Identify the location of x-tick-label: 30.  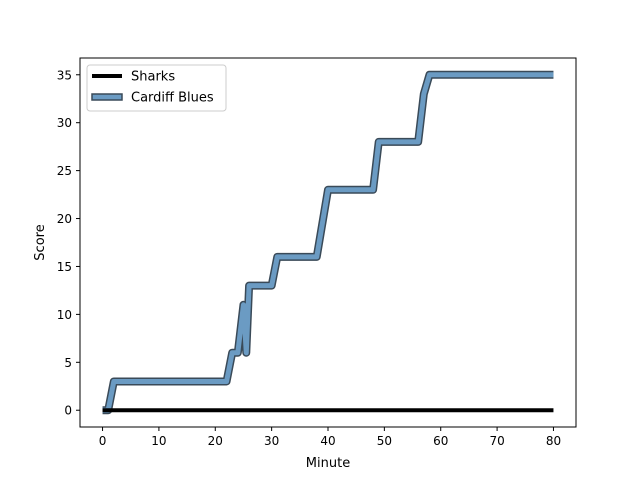
(271, 441).